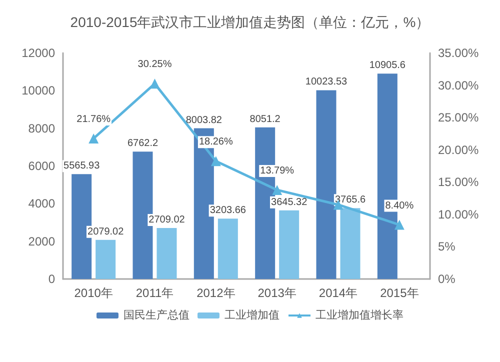 Image resolution: width=500 pixels, height=362 pixels. I want to click on x-tick-label: 2010年, so click(93, 293).